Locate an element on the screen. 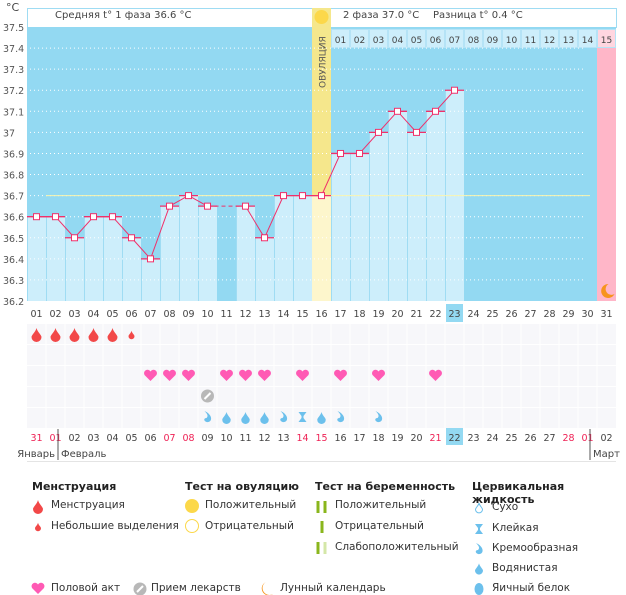 Image resolution: width=626 pixels, height=595 pixels. calendar-date: 31 is located at coordinates (36, 438).